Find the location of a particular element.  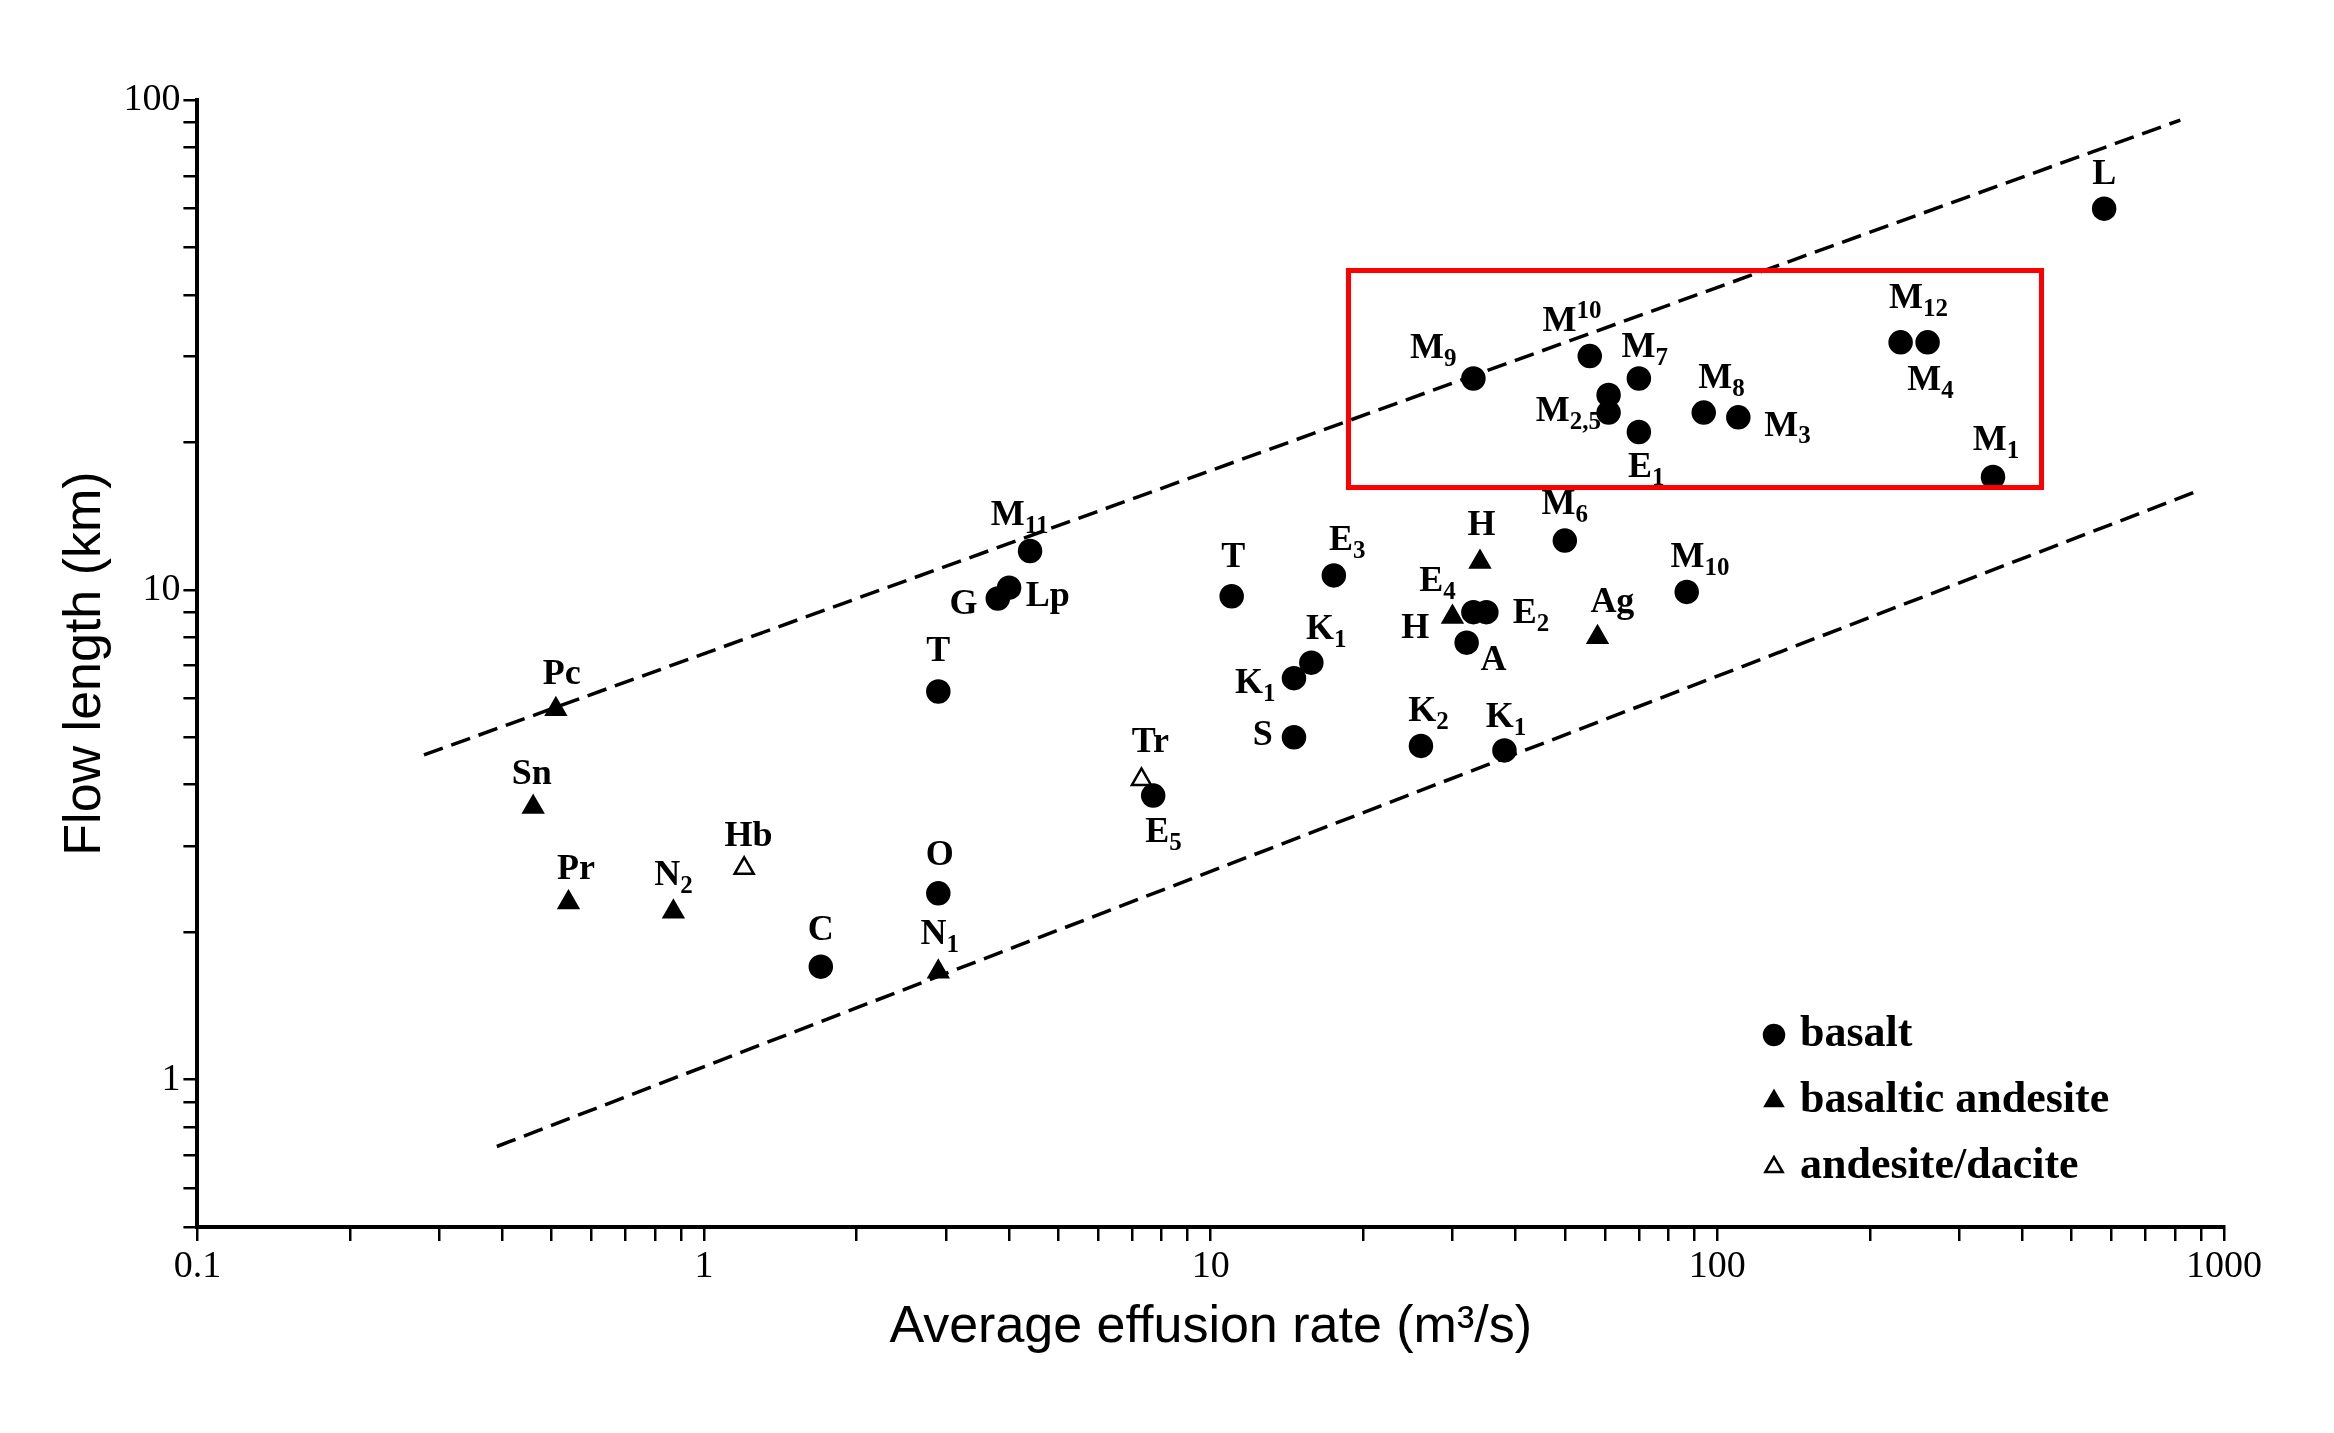

annotation: Tr is located at coordinates (1150, 739).